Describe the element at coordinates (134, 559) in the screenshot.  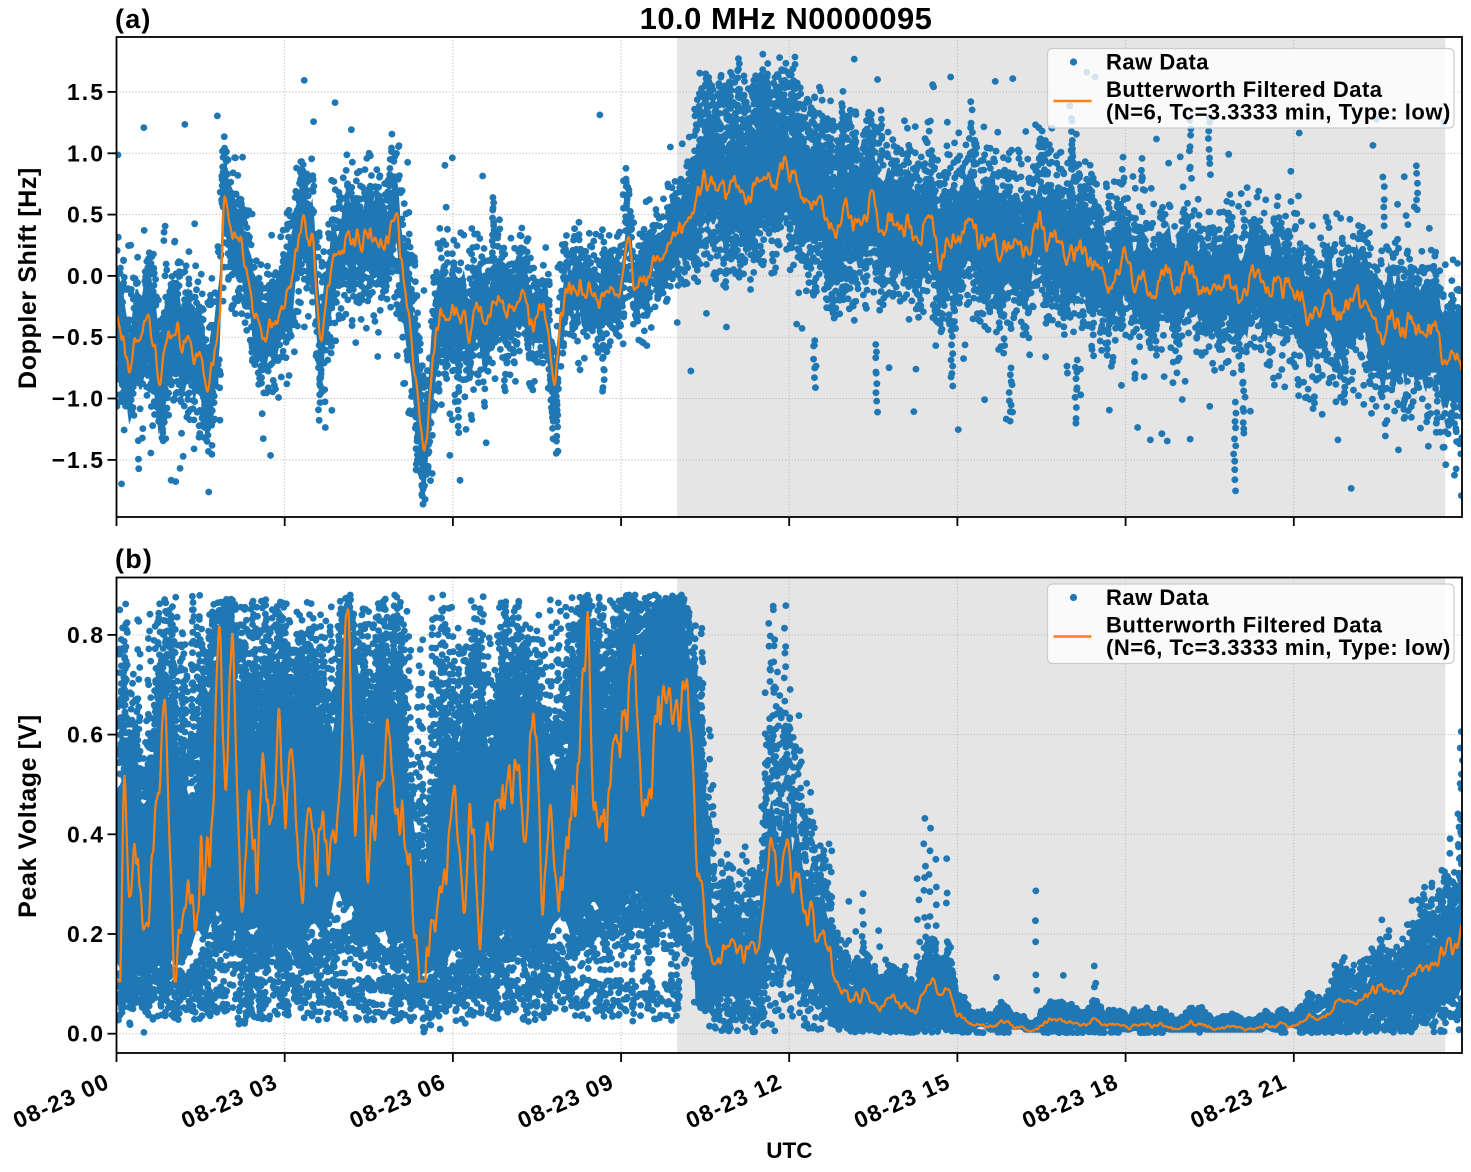
I see `svg-text: (b)` at that location.